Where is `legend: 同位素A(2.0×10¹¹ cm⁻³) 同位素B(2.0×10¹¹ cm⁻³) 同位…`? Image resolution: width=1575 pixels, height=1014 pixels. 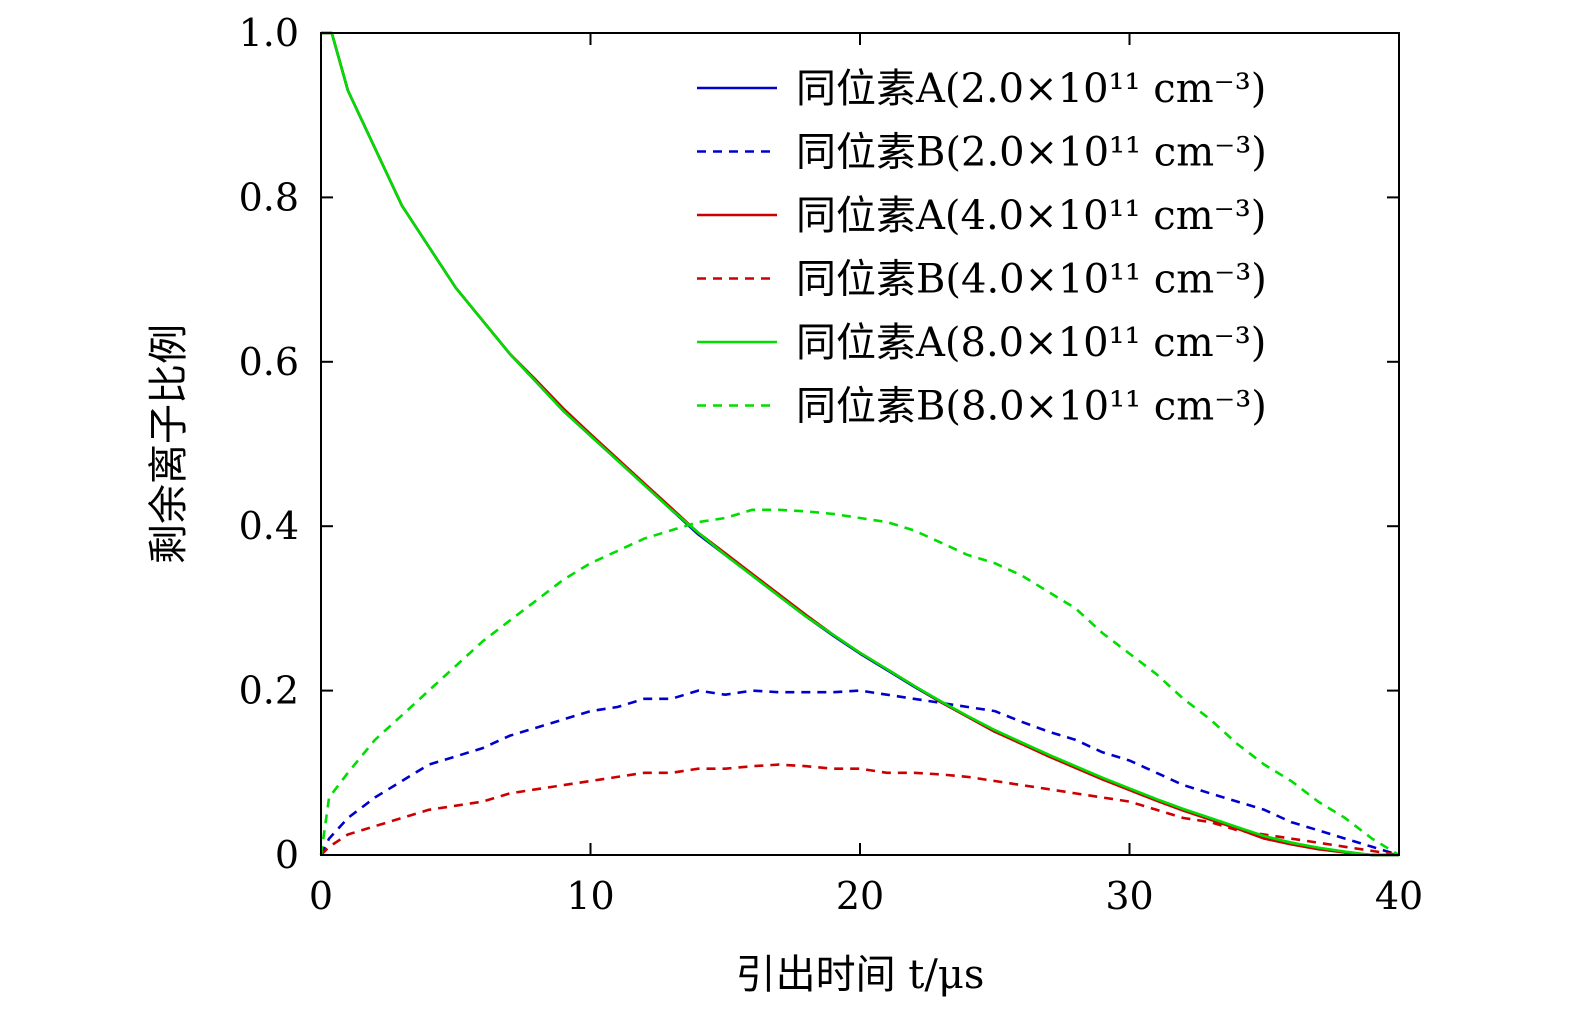 legend: 同位素A(2.0×10¹¹ cm⁻³) 同位素B(2.0×10¹¹ cm⁻³) 同位… is located at coordinates (982, 248).